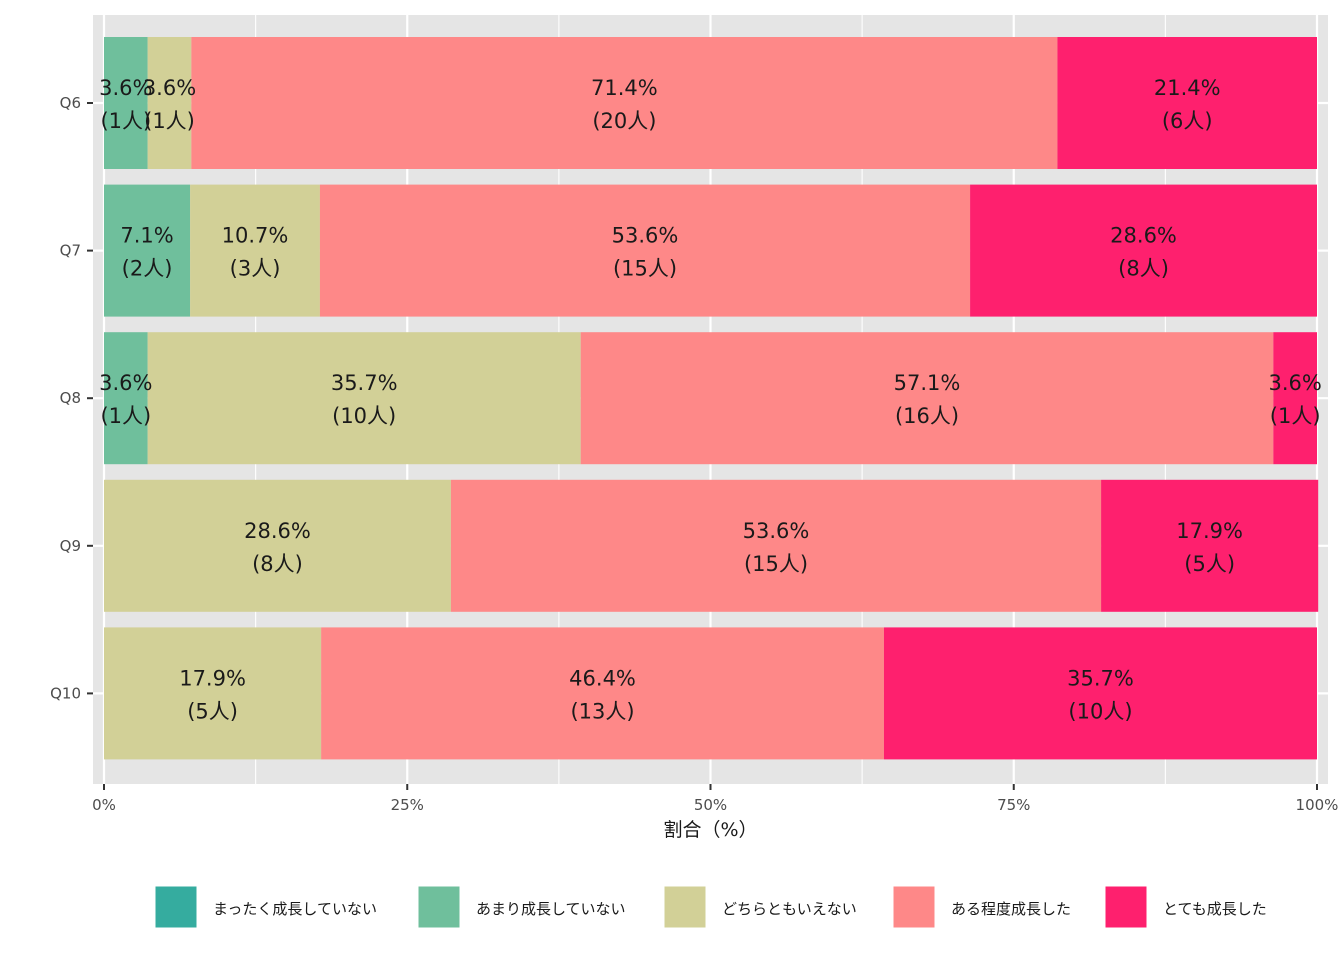  Describe the element at coordinates (65, 693) in the screenshot. I see `y-tick-label: Q10` at that location.